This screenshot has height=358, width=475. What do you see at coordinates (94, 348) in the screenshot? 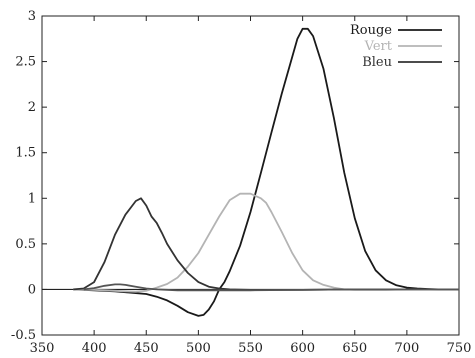
I see `x-tick-label: 400` at bounding box center [94, 348].